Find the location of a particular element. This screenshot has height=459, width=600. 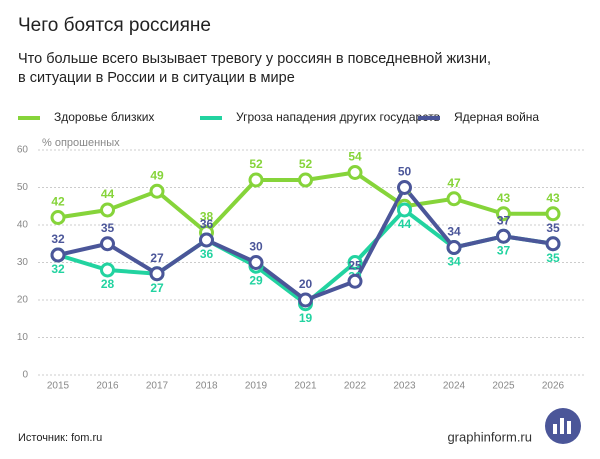

y-tick-label: 20 is located at coordinates (23, 300).